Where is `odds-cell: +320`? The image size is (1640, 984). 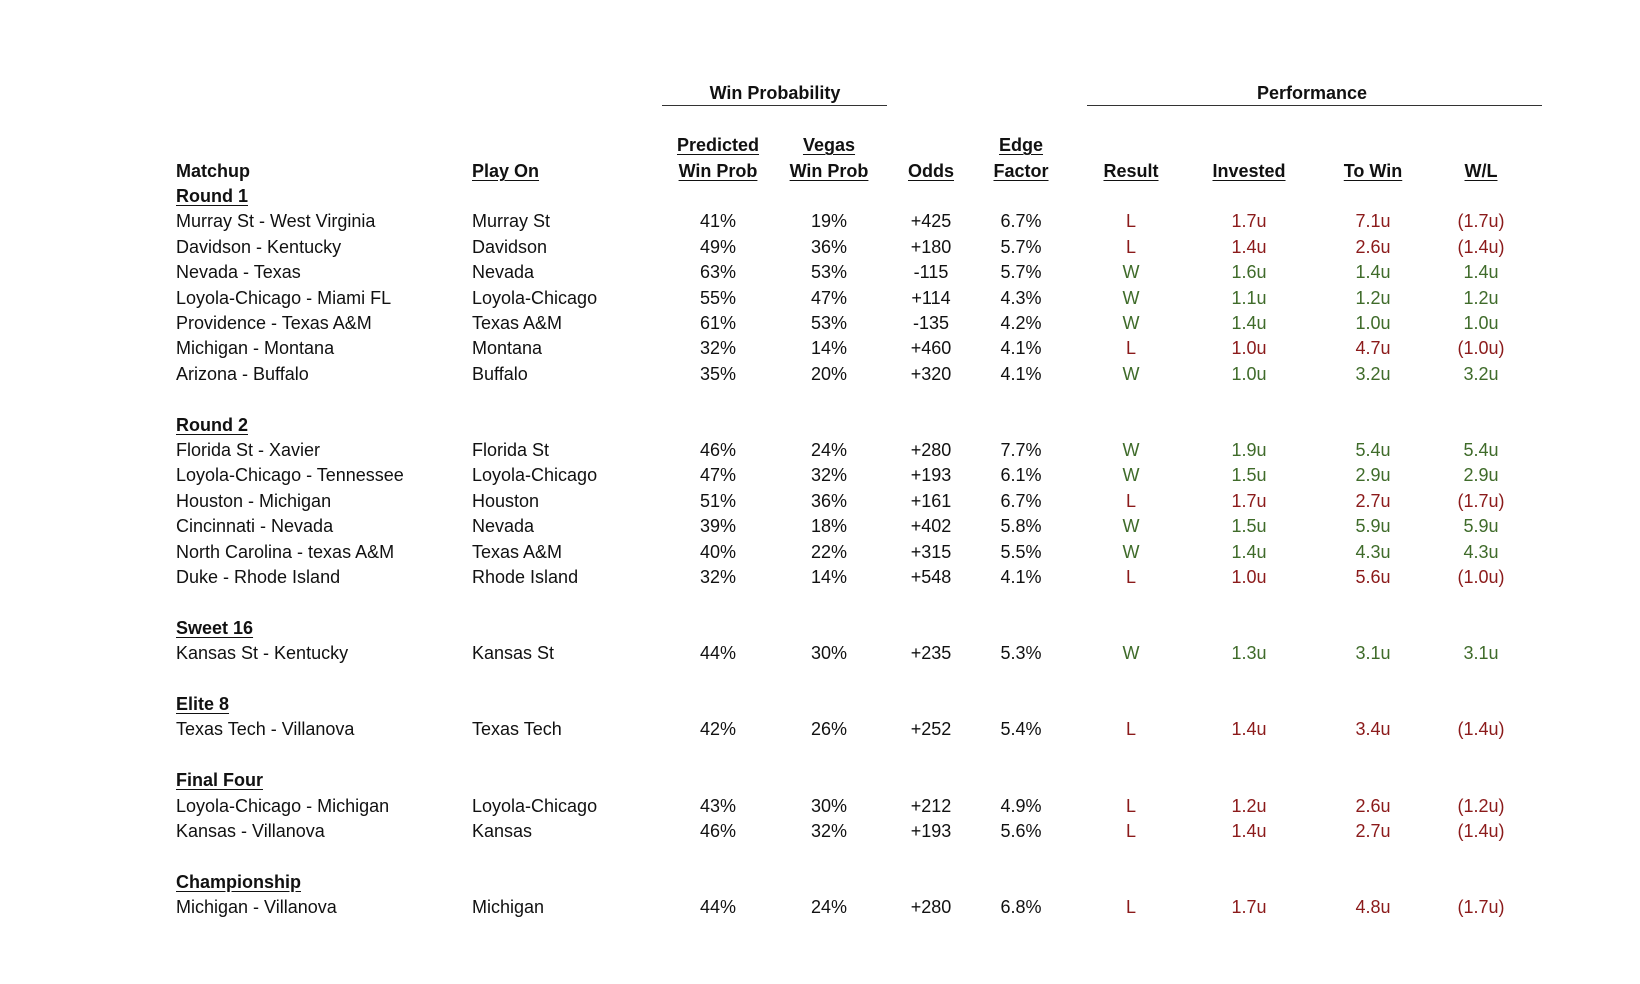
odds-cell: +320 is located at coordinates (931, 373).